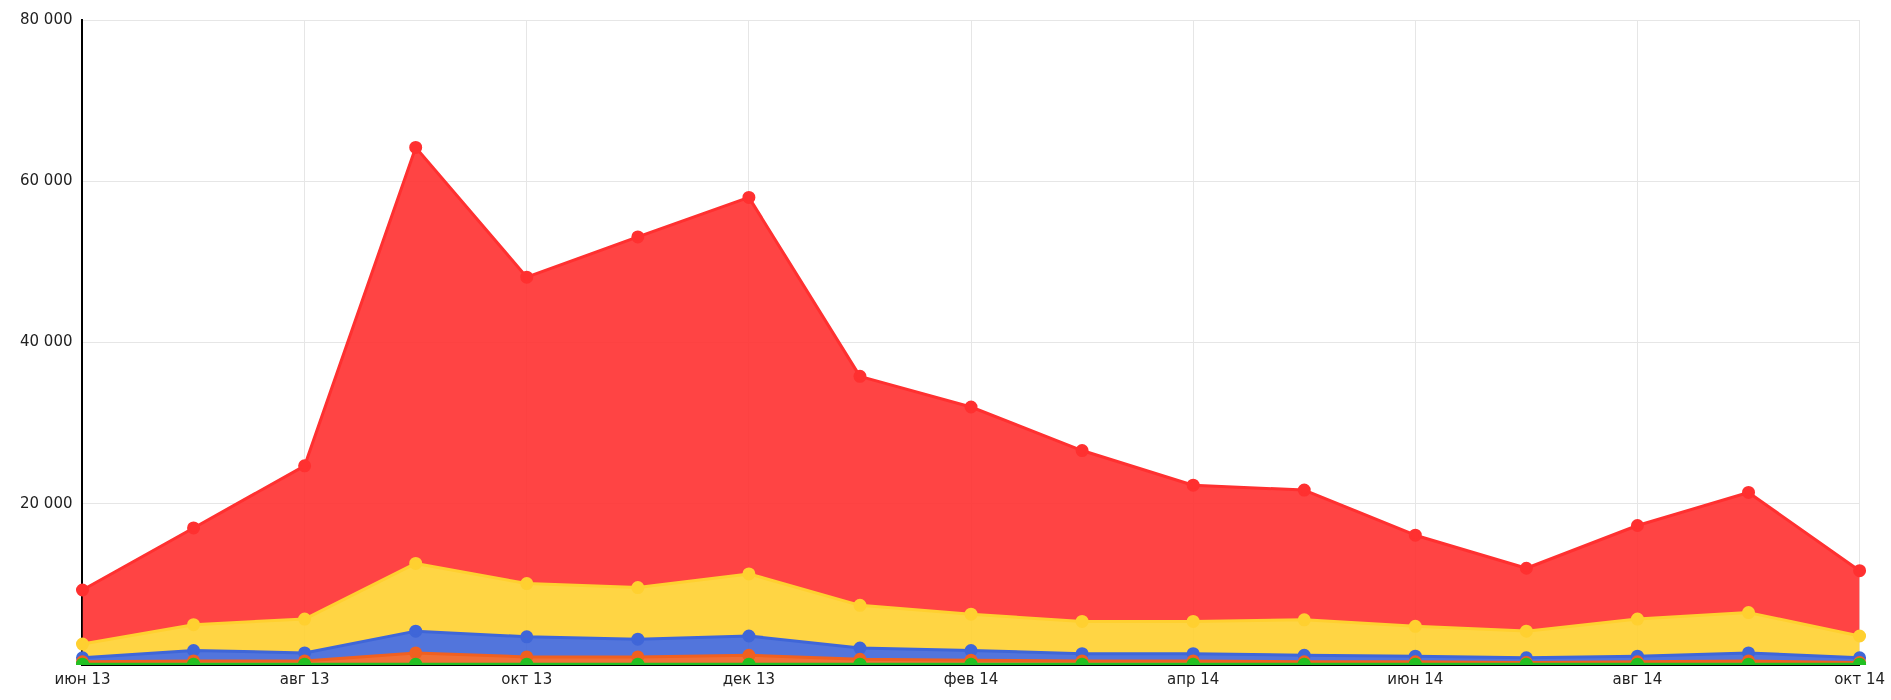 The height and width of the screenshot is (700, 1891). What do you see at coordinates (1193, 678) in the screenshot?
I see `x-tick-label: апр 14` at bounding box center [1193, 678].